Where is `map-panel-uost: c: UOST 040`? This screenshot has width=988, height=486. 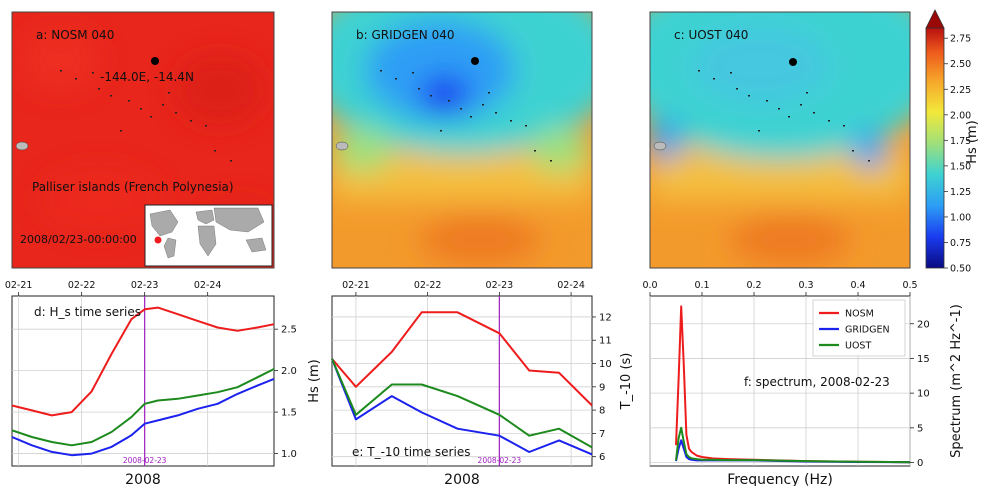 map-panel-uost: c: UOST 040 is located at coordinates (780, 140).